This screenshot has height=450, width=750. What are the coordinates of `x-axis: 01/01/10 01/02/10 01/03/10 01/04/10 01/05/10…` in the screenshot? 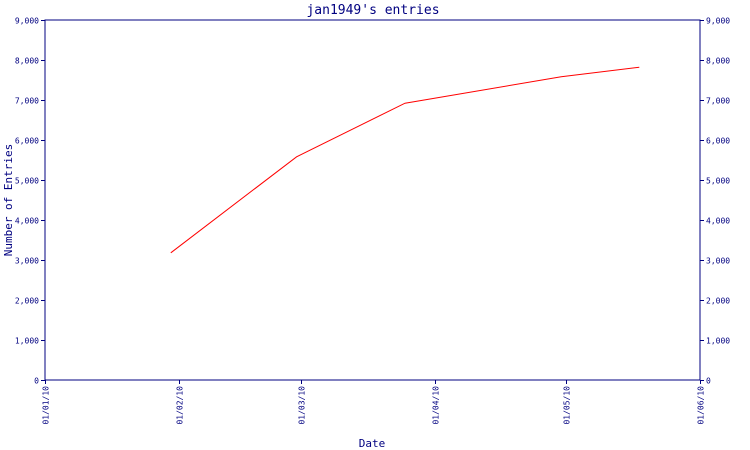 It's located at (374, 402).